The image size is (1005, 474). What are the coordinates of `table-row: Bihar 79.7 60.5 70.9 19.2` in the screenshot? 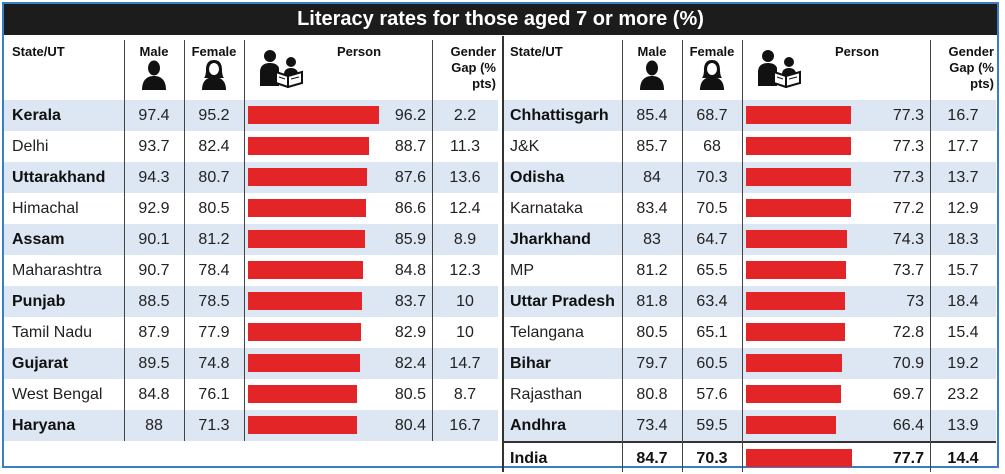 It's located at (749, 363).